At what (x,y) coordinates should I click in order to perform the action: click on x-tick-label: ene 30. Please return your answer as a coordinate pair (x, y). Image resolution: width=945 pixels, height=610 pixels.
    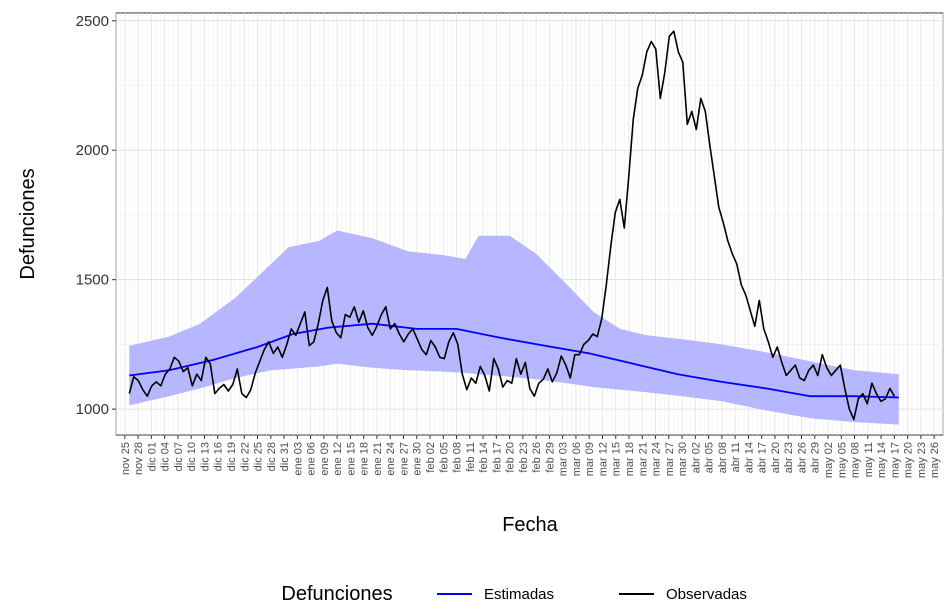
    Looking at the image, I should click on (418, 459).